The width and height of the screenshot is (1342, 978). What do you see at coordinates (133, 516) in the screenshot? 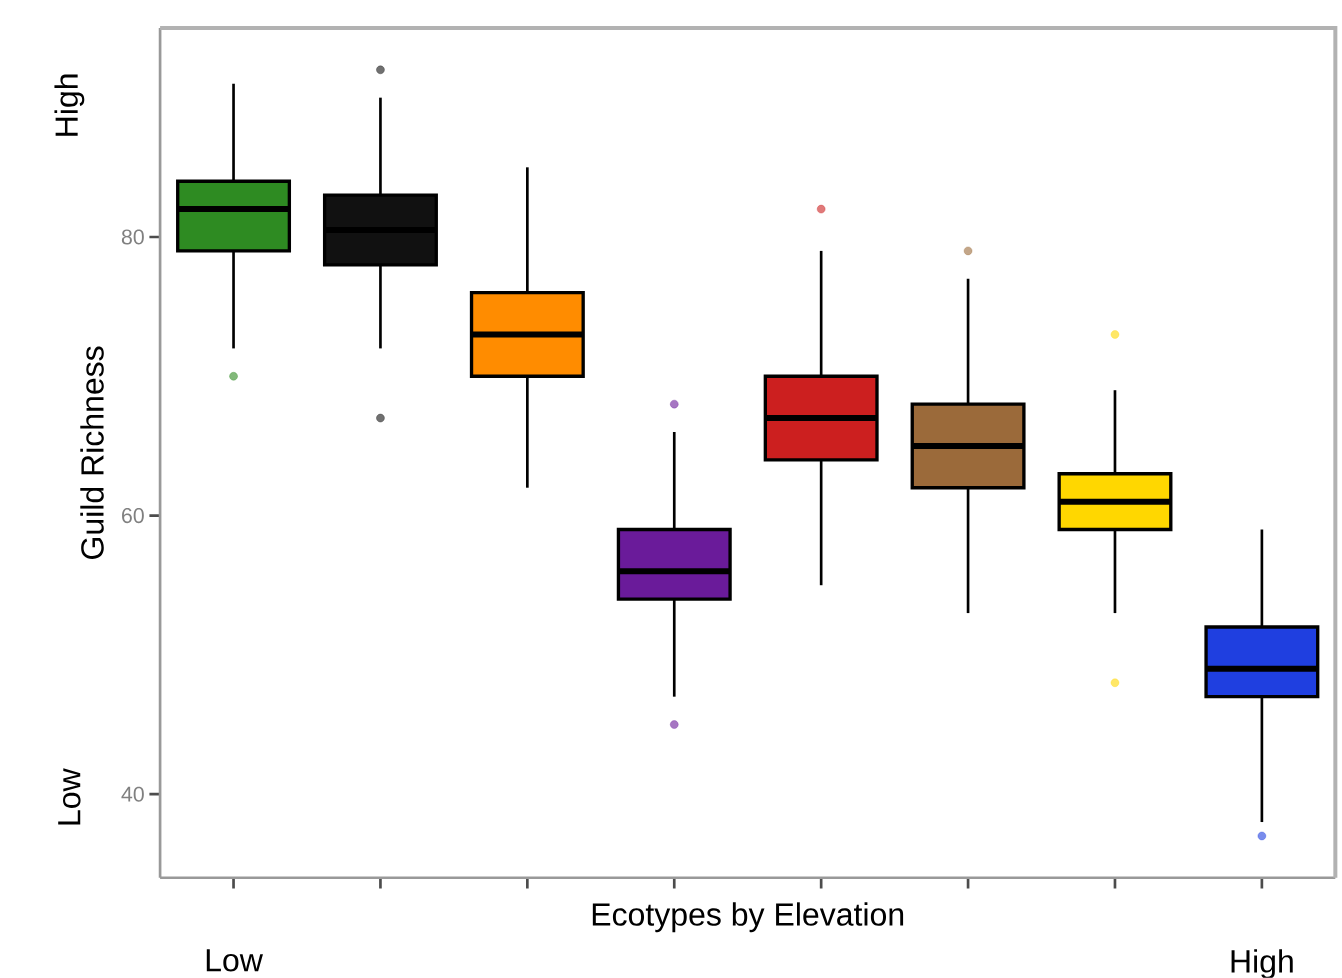
I see `y-tick-label: 60` at bounding box center [133, 516].